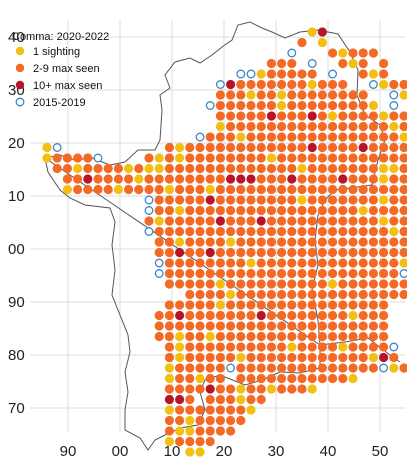 This screenshot has width=407, height=471. What do you see at coordinates (276, 451) in the screenshot?
I see `x-tick-label: 30` at bounding box center [276, 451].